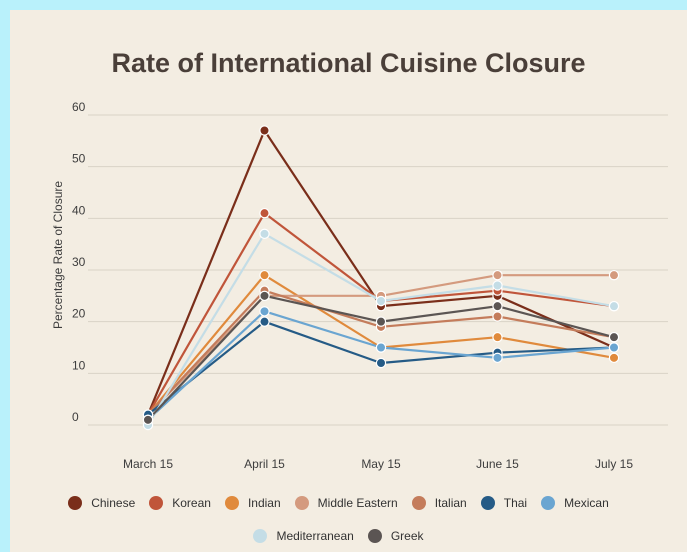 This screenshot has width=687, height=552. What do you see at coordinates (264, 130) in the screenshot?
I see `data-point-chinese` at bounding box center [264, 130].